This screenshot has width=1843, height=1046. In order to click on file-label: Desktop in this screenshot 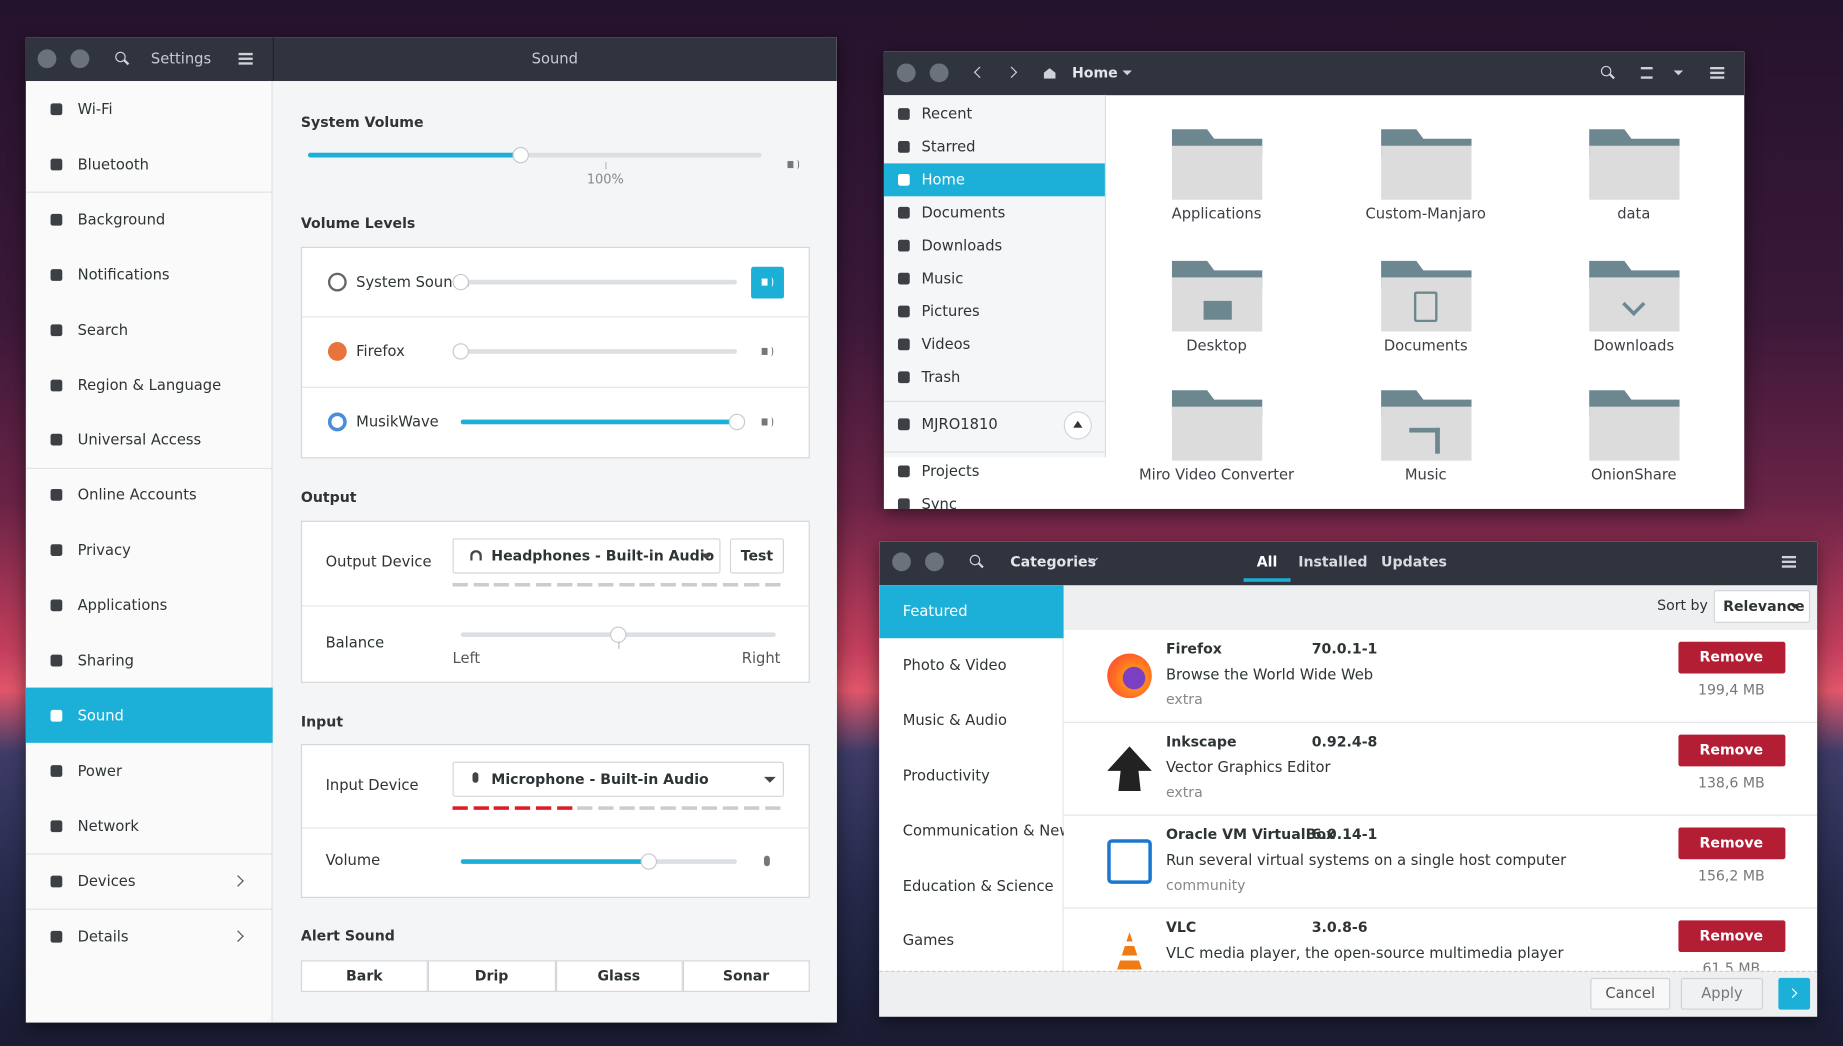, I will do `click(1216, 345)`.